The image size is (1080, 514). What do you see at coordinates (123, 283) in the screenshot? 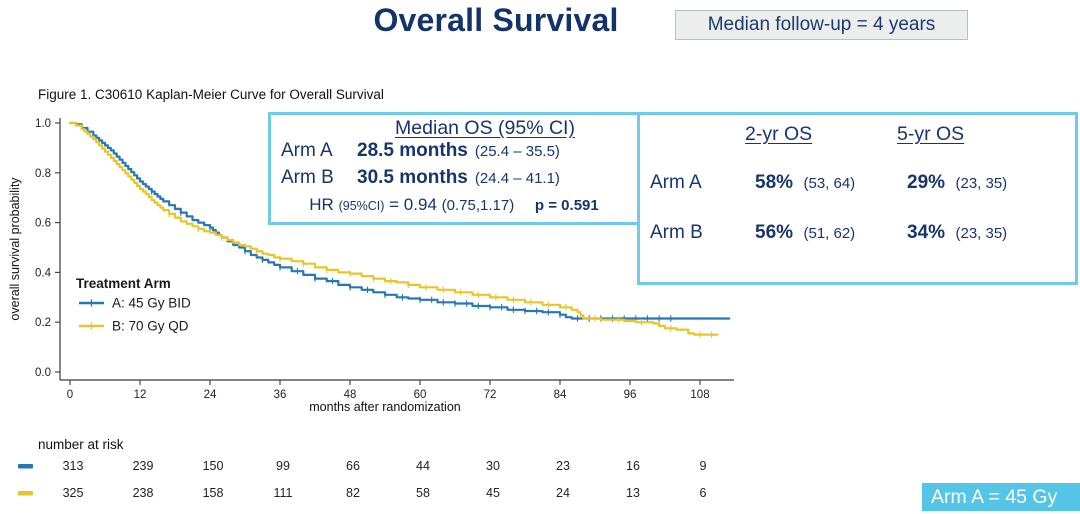
I see `legend-title: Treatment Arm` at bounding box center [123, 283].